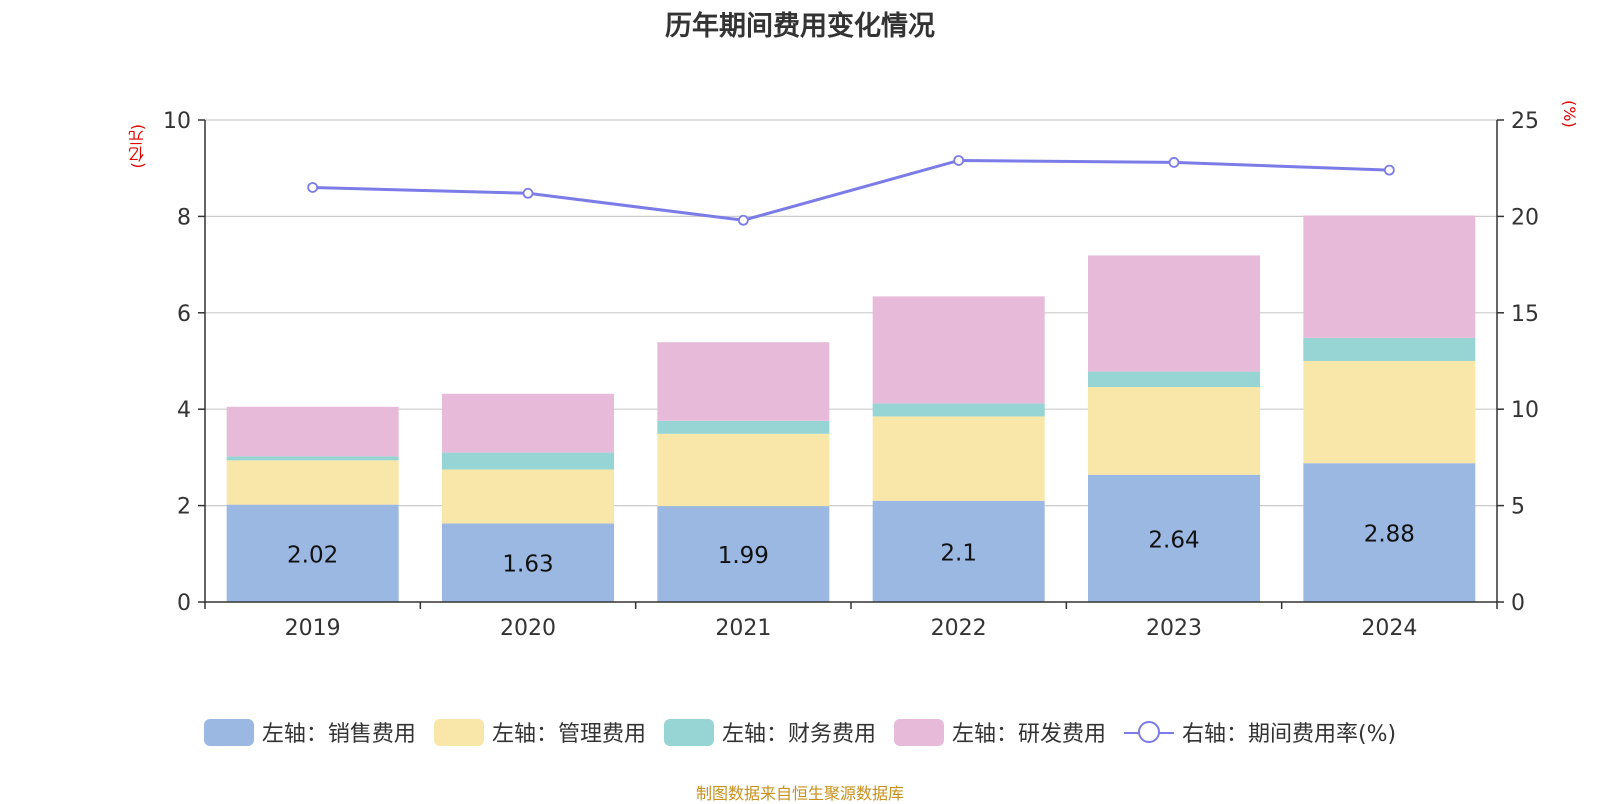  Describe the element at coordinates (1525, 314) in the screenshot. I see `right-axis-tick-label: 15` at that location.